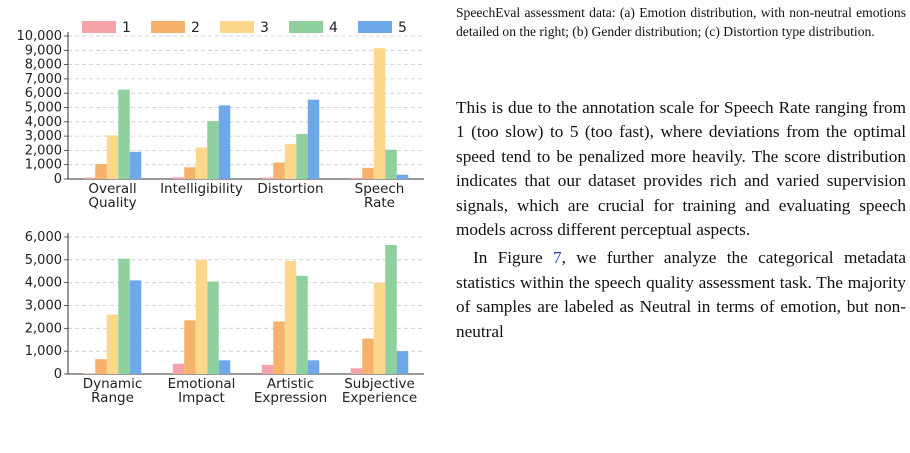  I want to click on legend-label: 5, so click(402, 28).